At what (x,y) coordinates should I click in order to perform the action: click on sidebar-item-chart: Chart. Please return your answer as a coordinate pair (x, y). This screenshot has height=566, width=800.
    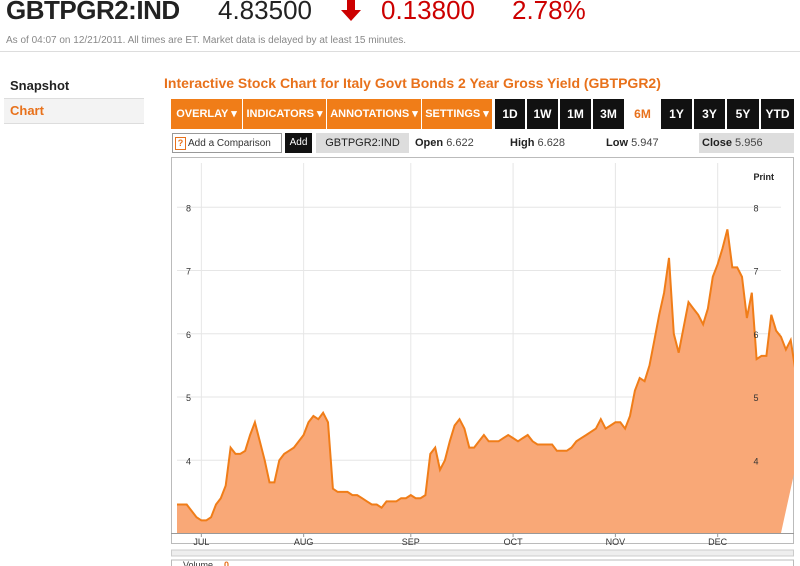
    Looking at the image, I should click on (74, 111).